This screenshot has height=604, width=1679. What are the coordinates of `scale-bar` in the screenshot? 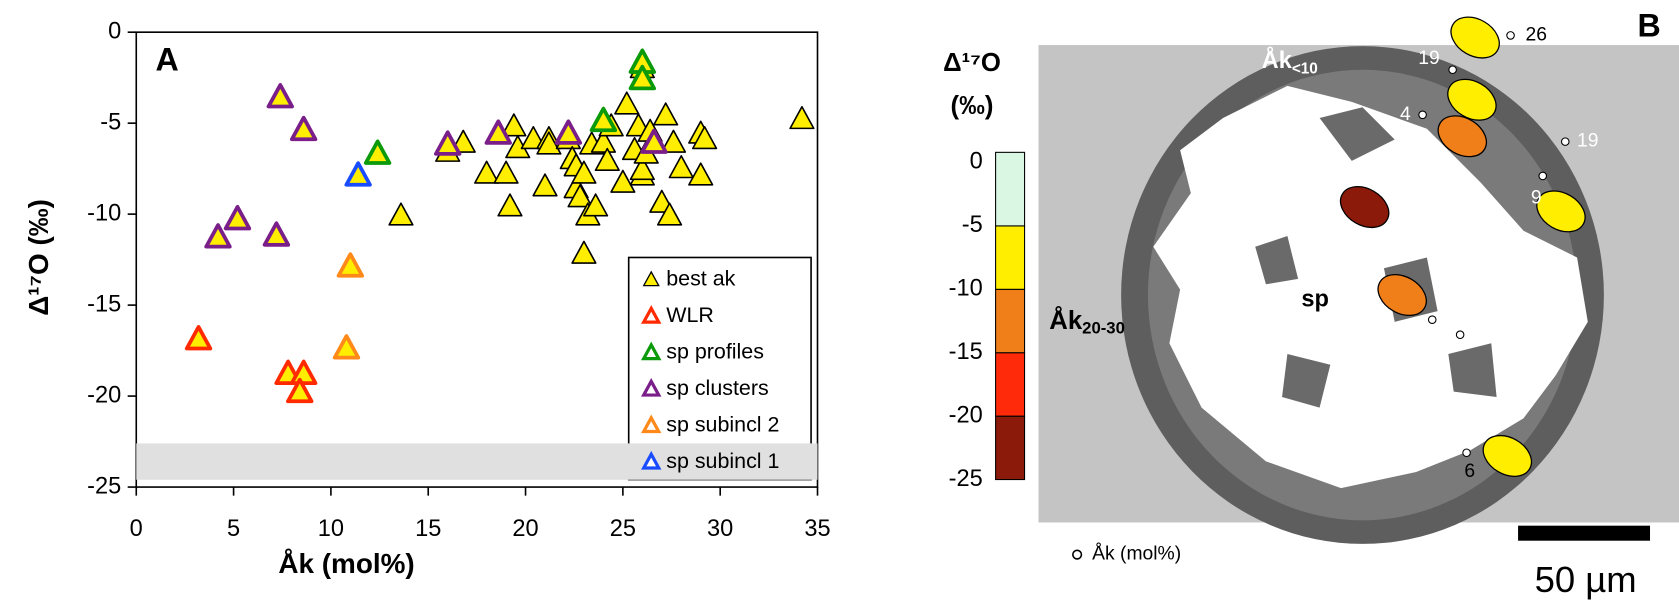 It's located at (1584, 533).